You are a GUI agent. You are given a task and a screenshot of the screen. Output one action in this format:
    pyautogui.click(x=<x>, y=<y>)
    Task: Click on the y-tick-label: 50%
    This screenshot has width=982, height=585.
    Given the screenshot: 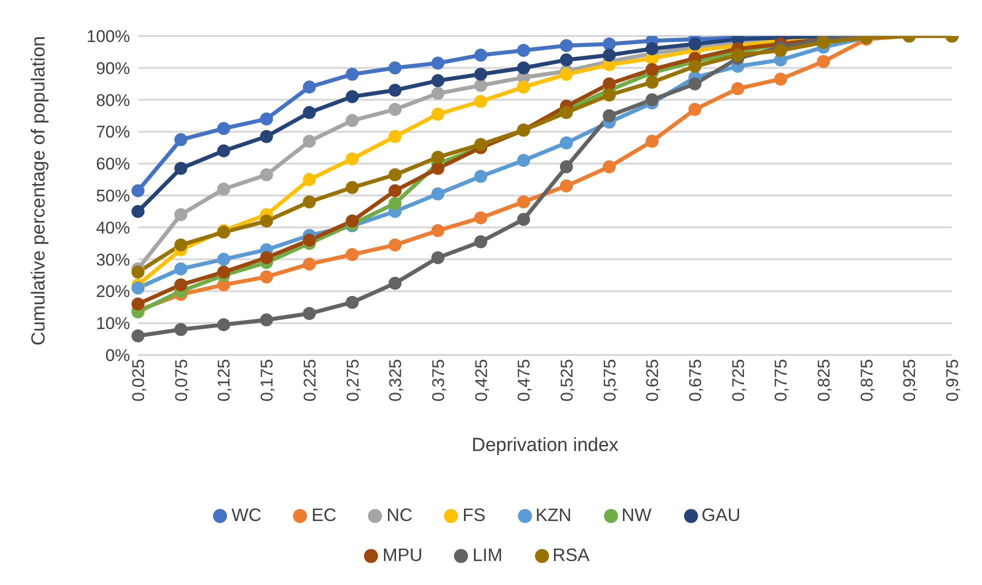 What is the action you would take?
    pyautogui.click(x=113, y=196)
    